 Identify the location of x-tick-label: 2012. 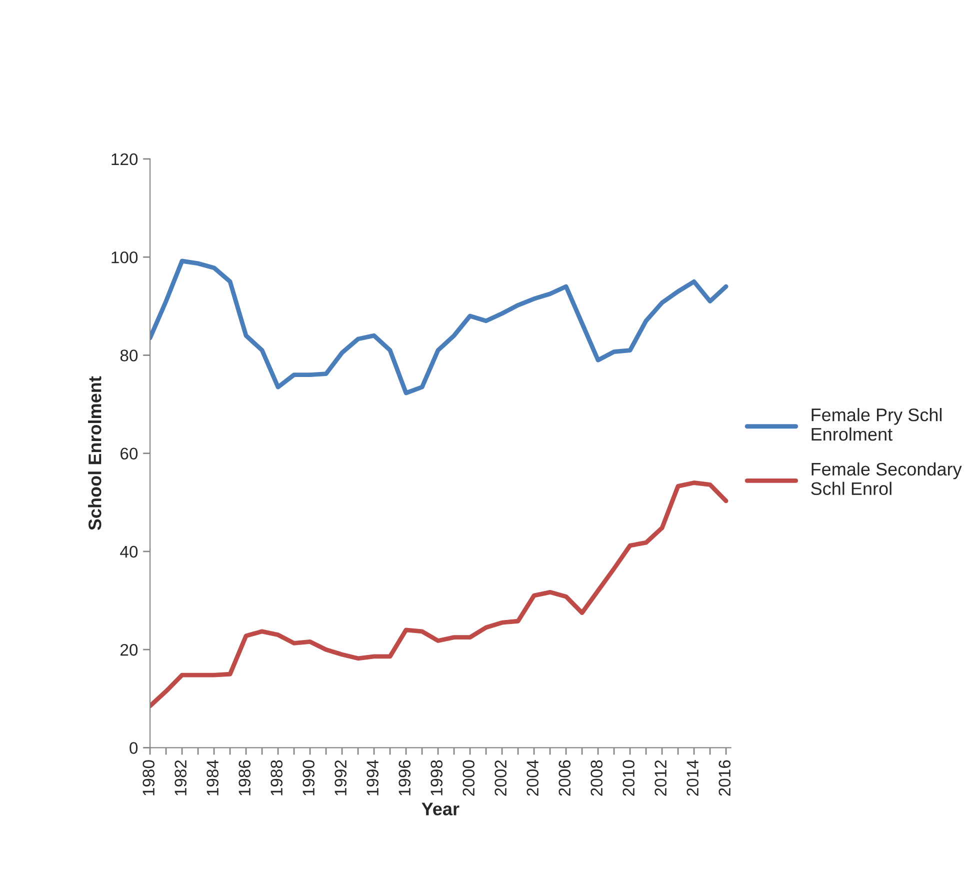
(660, 778).